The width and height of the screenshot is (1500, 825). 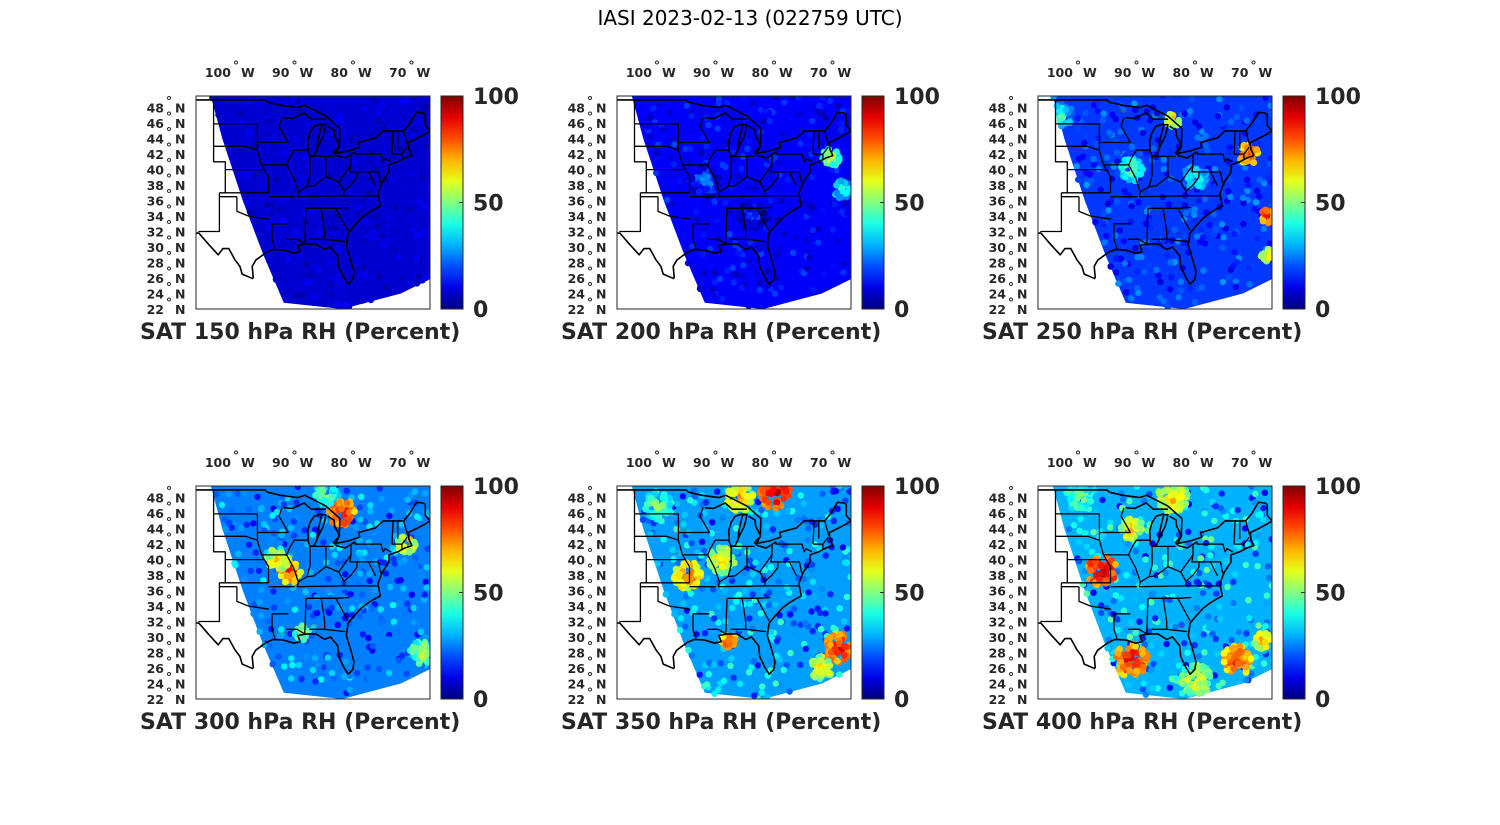 I want to click on lat-tick-label: 30, so click(x=156, y=637).